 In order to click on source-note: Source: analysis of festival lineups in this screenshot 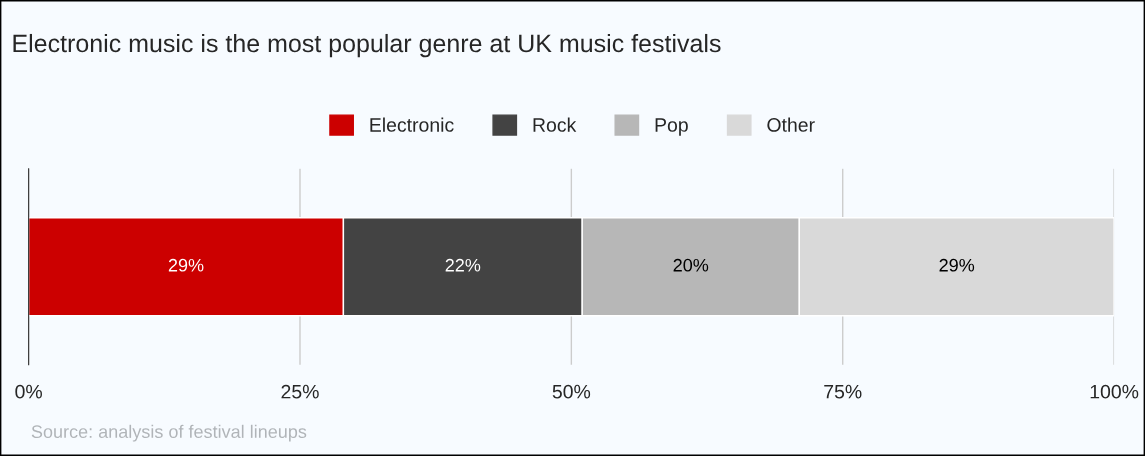, I will do `click(169, 433)`.